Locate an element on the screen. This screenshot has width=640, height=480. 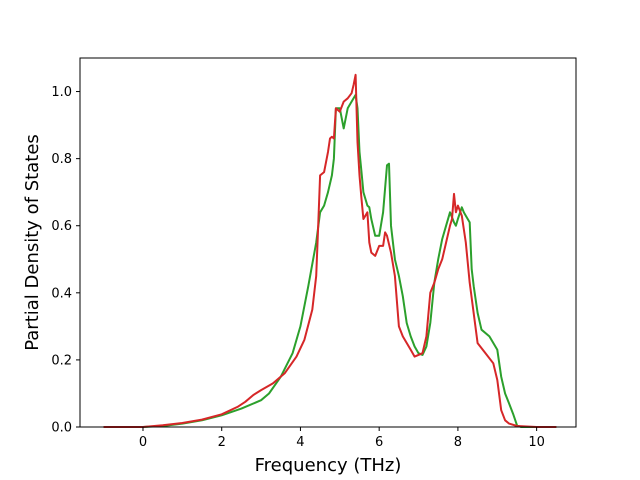
y-axis: 0.0 0.2 0.4 0.6 0.8 1.0 is located at coordinates (65, 260).